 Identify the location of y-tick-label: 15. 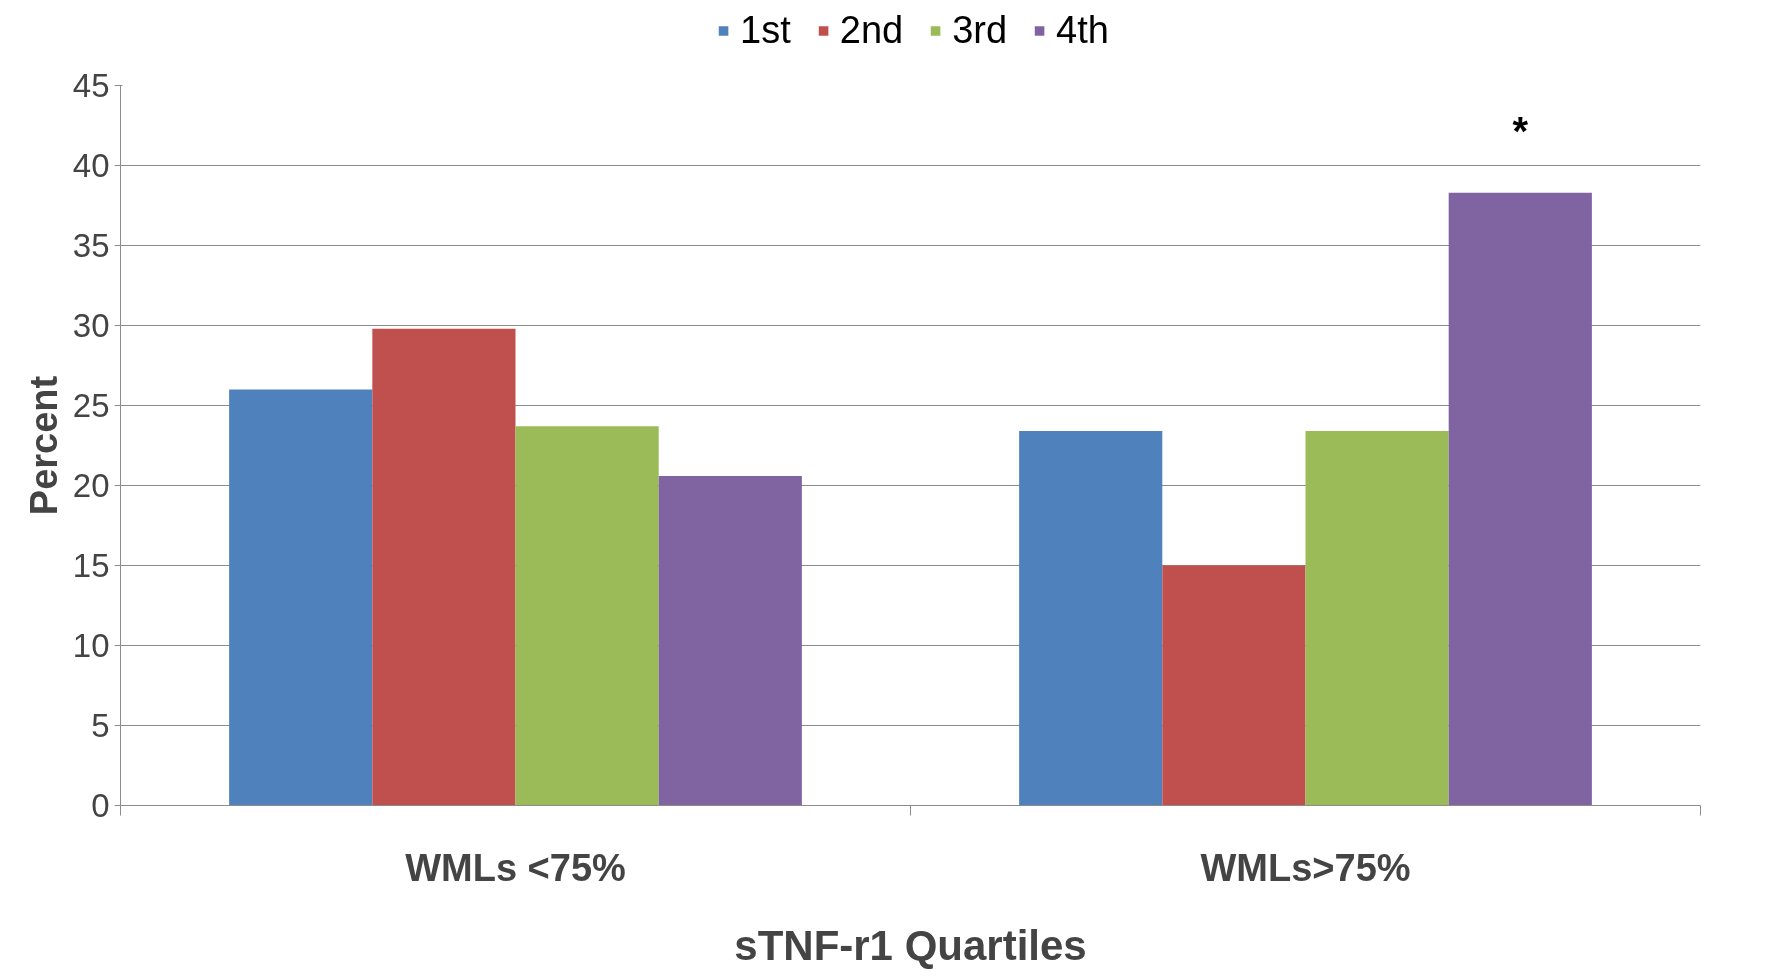
(91, 565).